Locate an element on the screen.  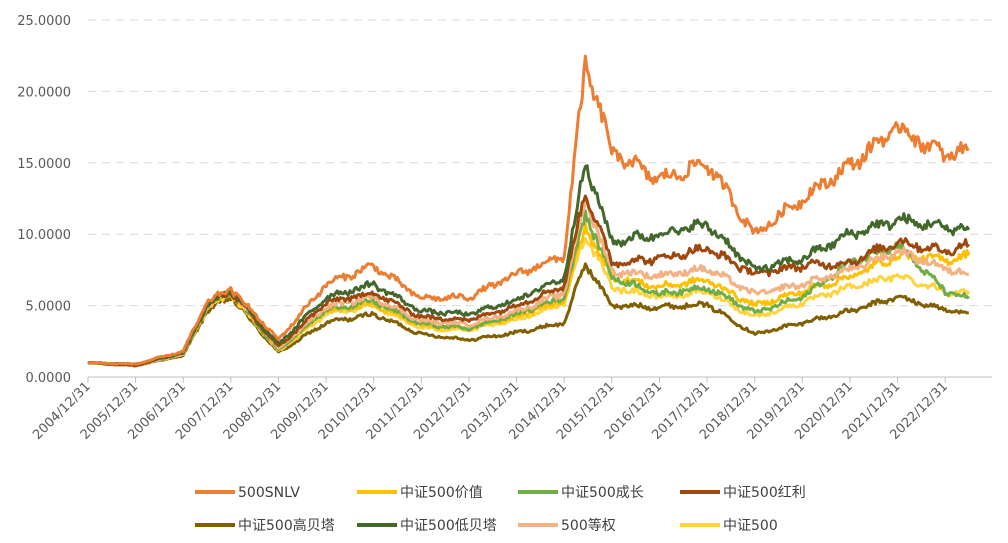
y-tick-label: 5.0000 is located at coordinates (49, 307).